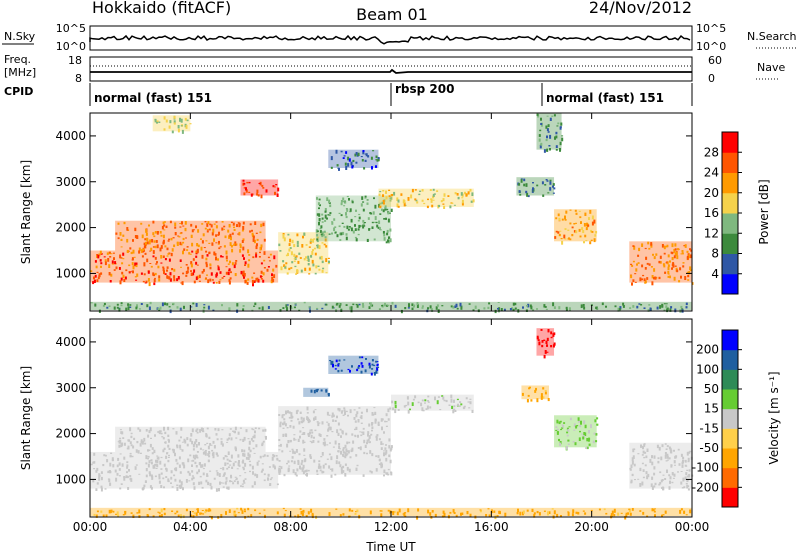  I want to click on beam-label: Beam 01, so click(392, 14).